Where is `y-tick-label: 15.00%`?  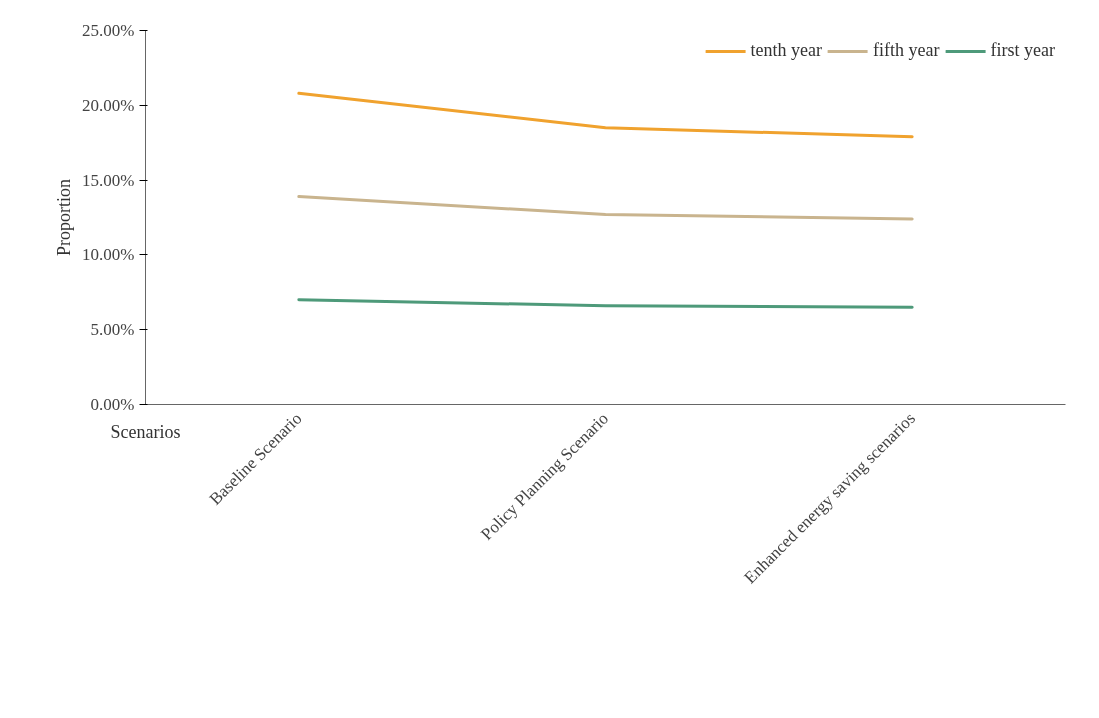
y-tick-label: 15.00% is located at coordinates (108, 180).